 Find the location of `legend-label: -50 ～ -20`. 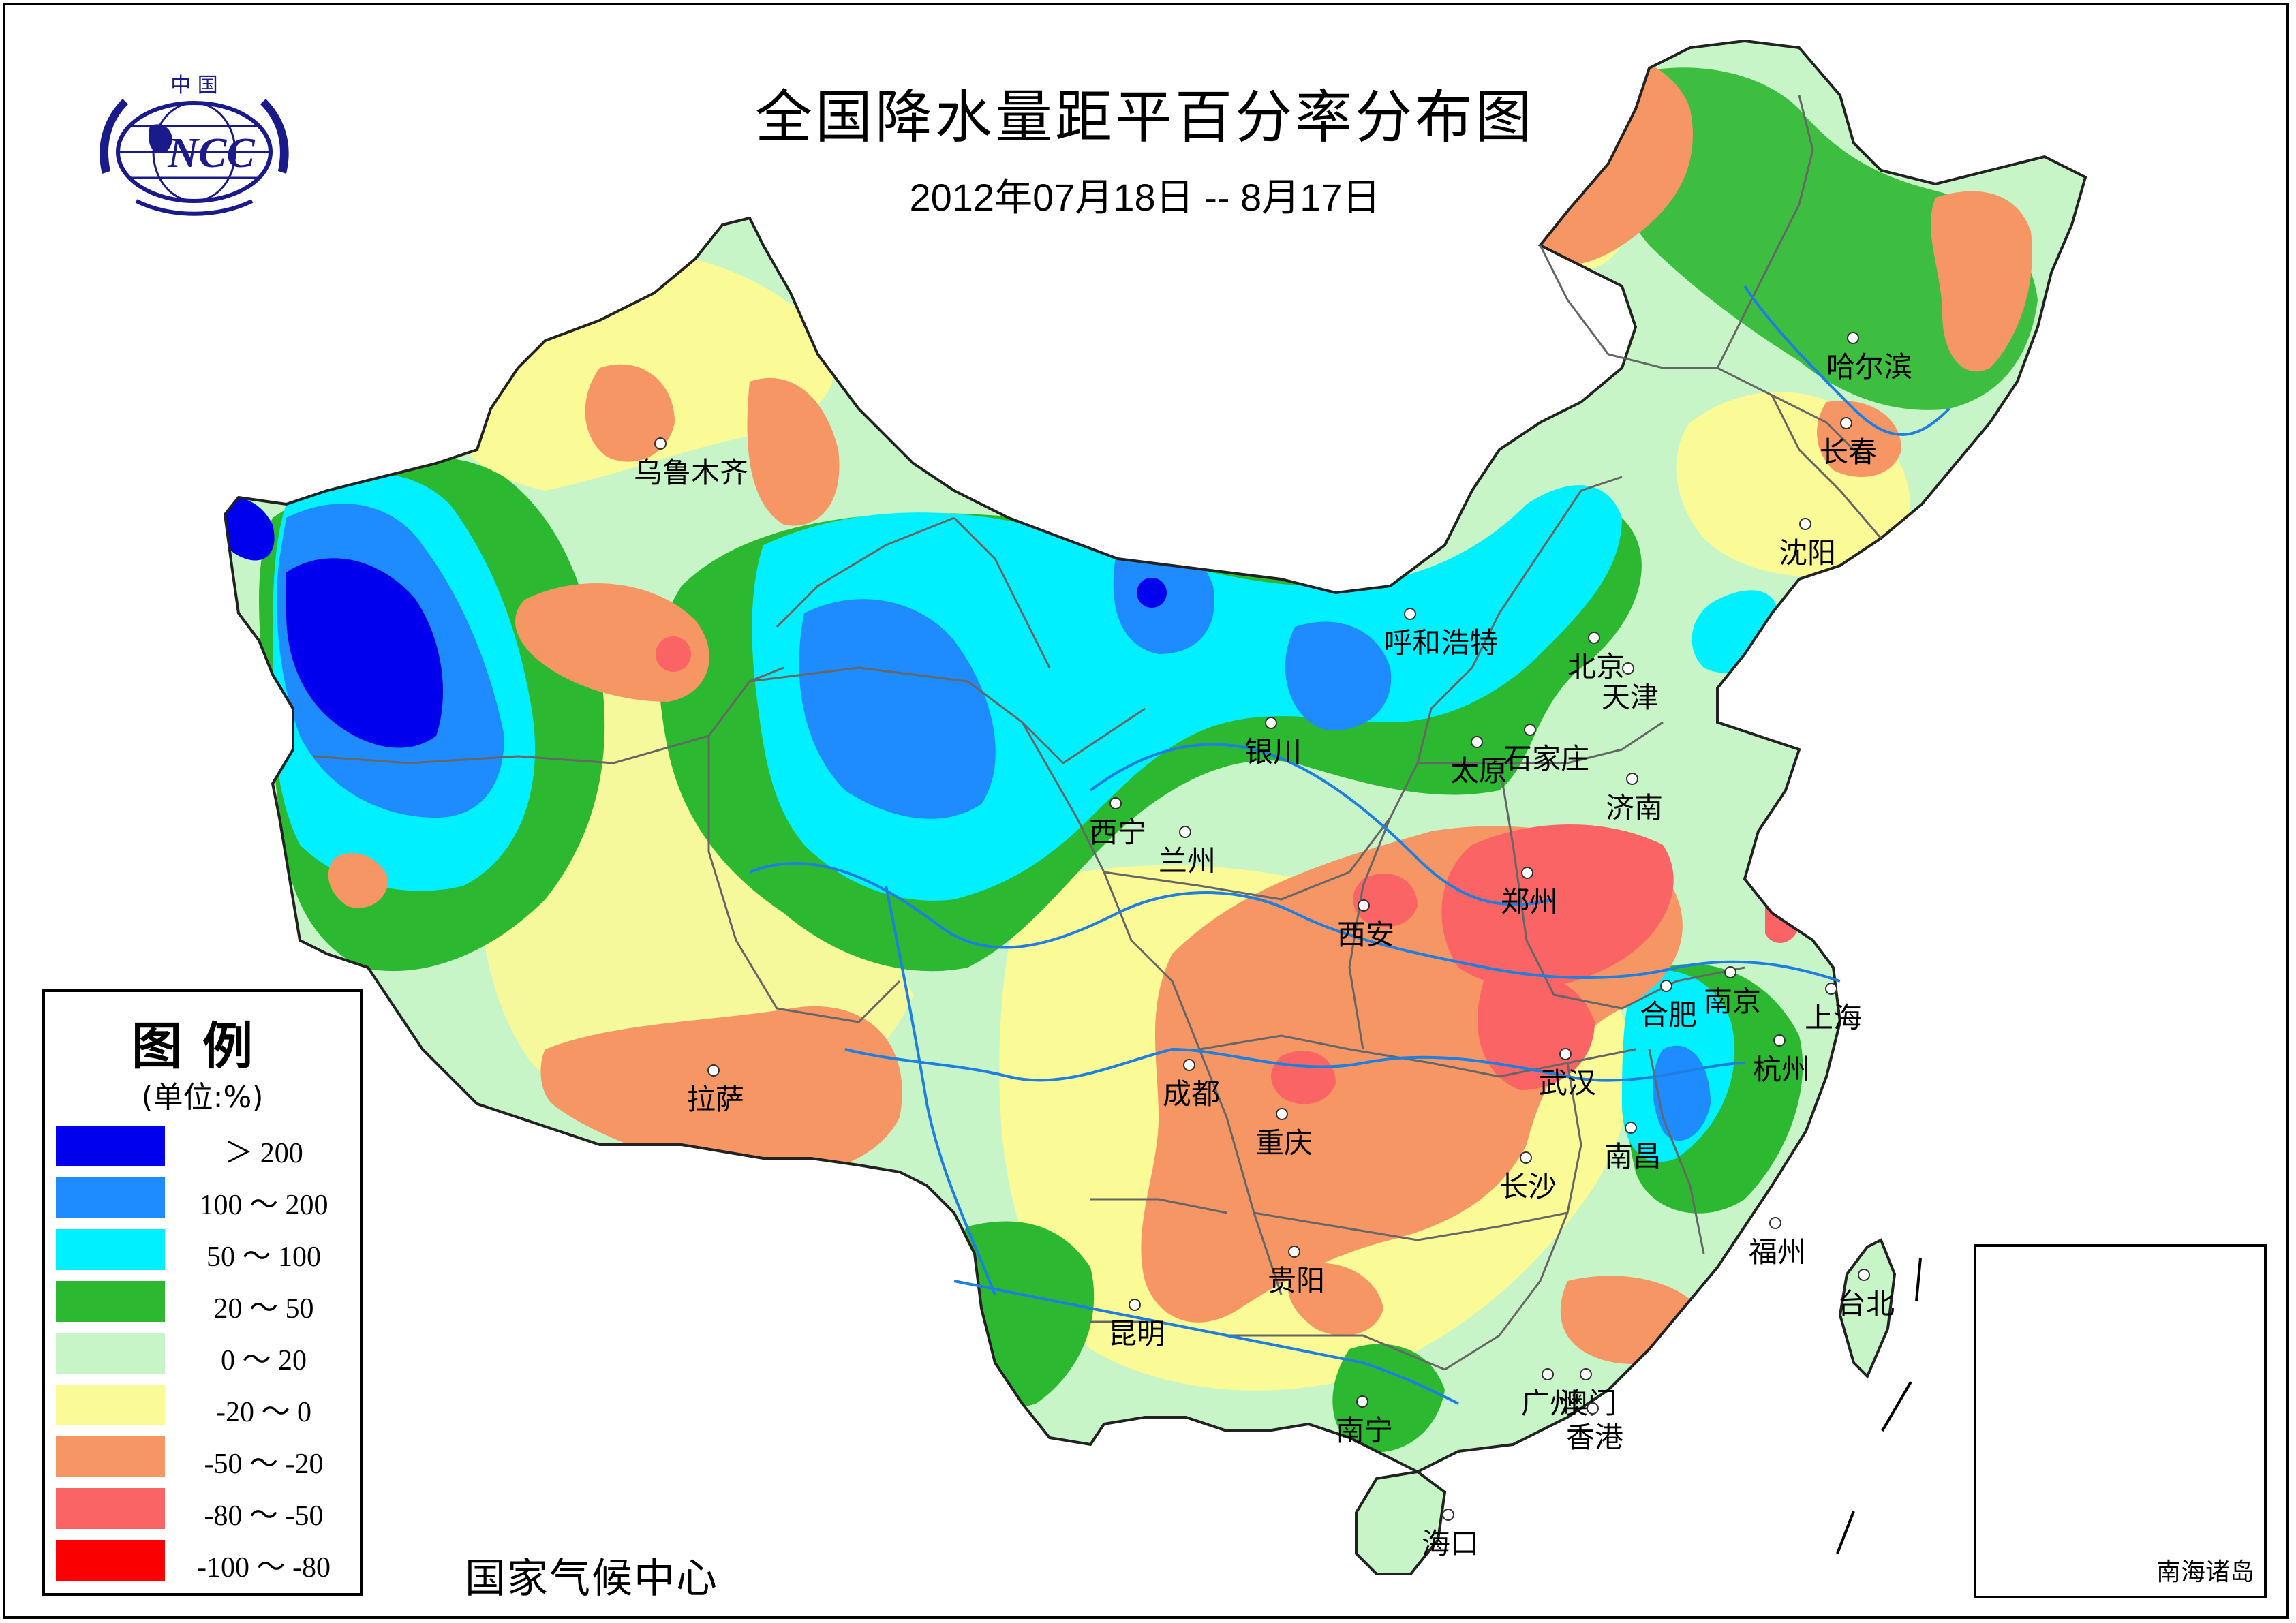

legend-label: -50 ～ -20 is located at coordinates (264, 1464).